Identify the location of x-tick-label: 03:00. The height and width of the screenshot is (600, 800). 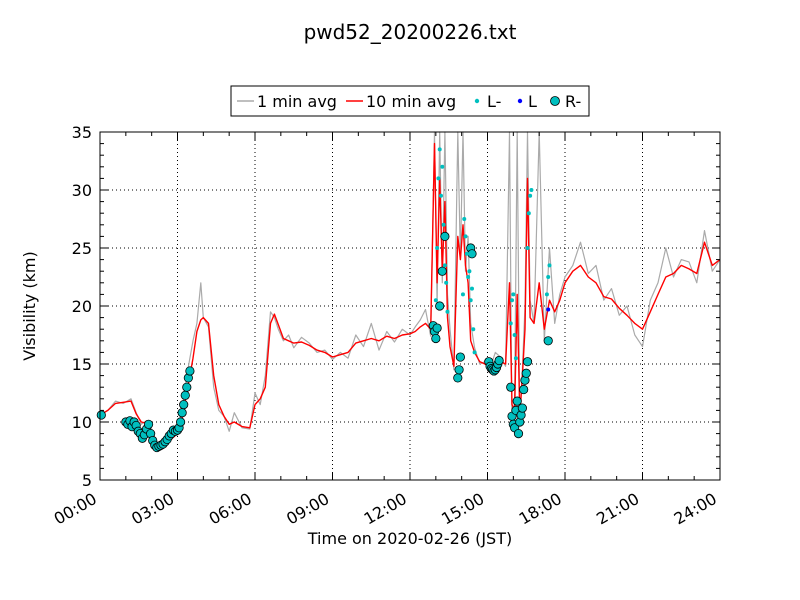
(152, 509).